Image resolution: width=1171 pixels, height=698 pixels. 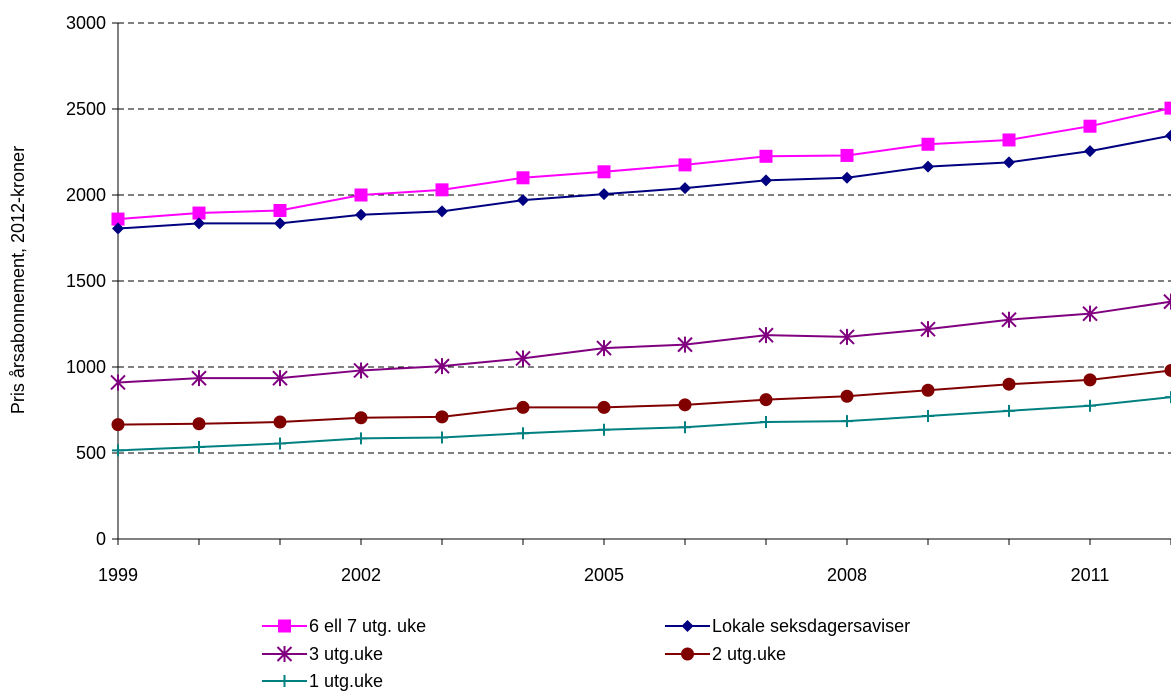 I want to click on legend-label: 2 utg.uke, so click(x=749, y=654).